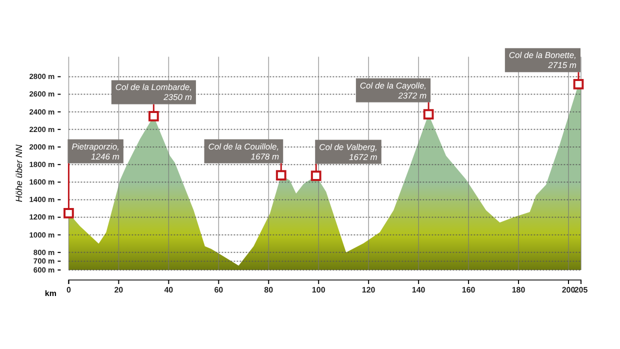  I want to click on x-tick-label: 140, so click(419, 290).